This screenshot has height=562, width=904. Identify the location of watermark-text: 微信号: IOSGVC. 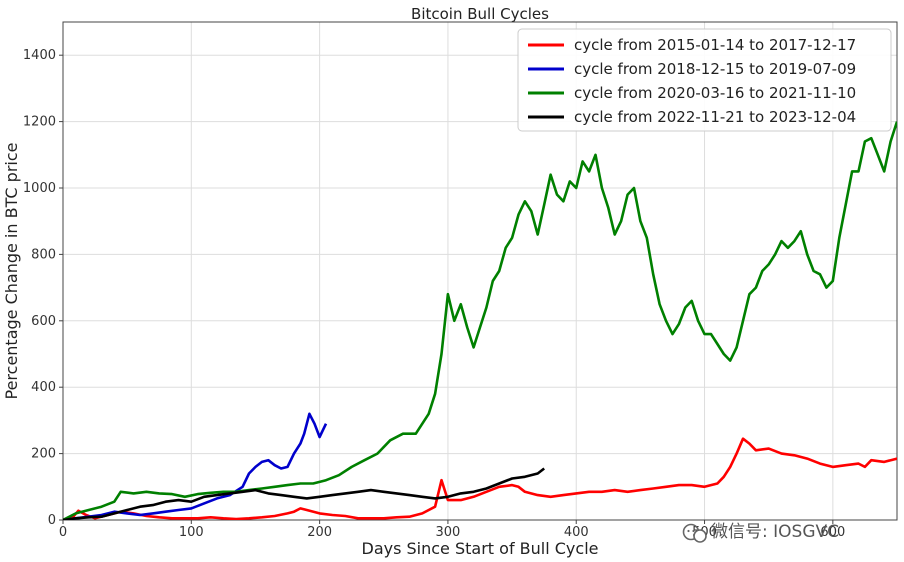
(775, 532).